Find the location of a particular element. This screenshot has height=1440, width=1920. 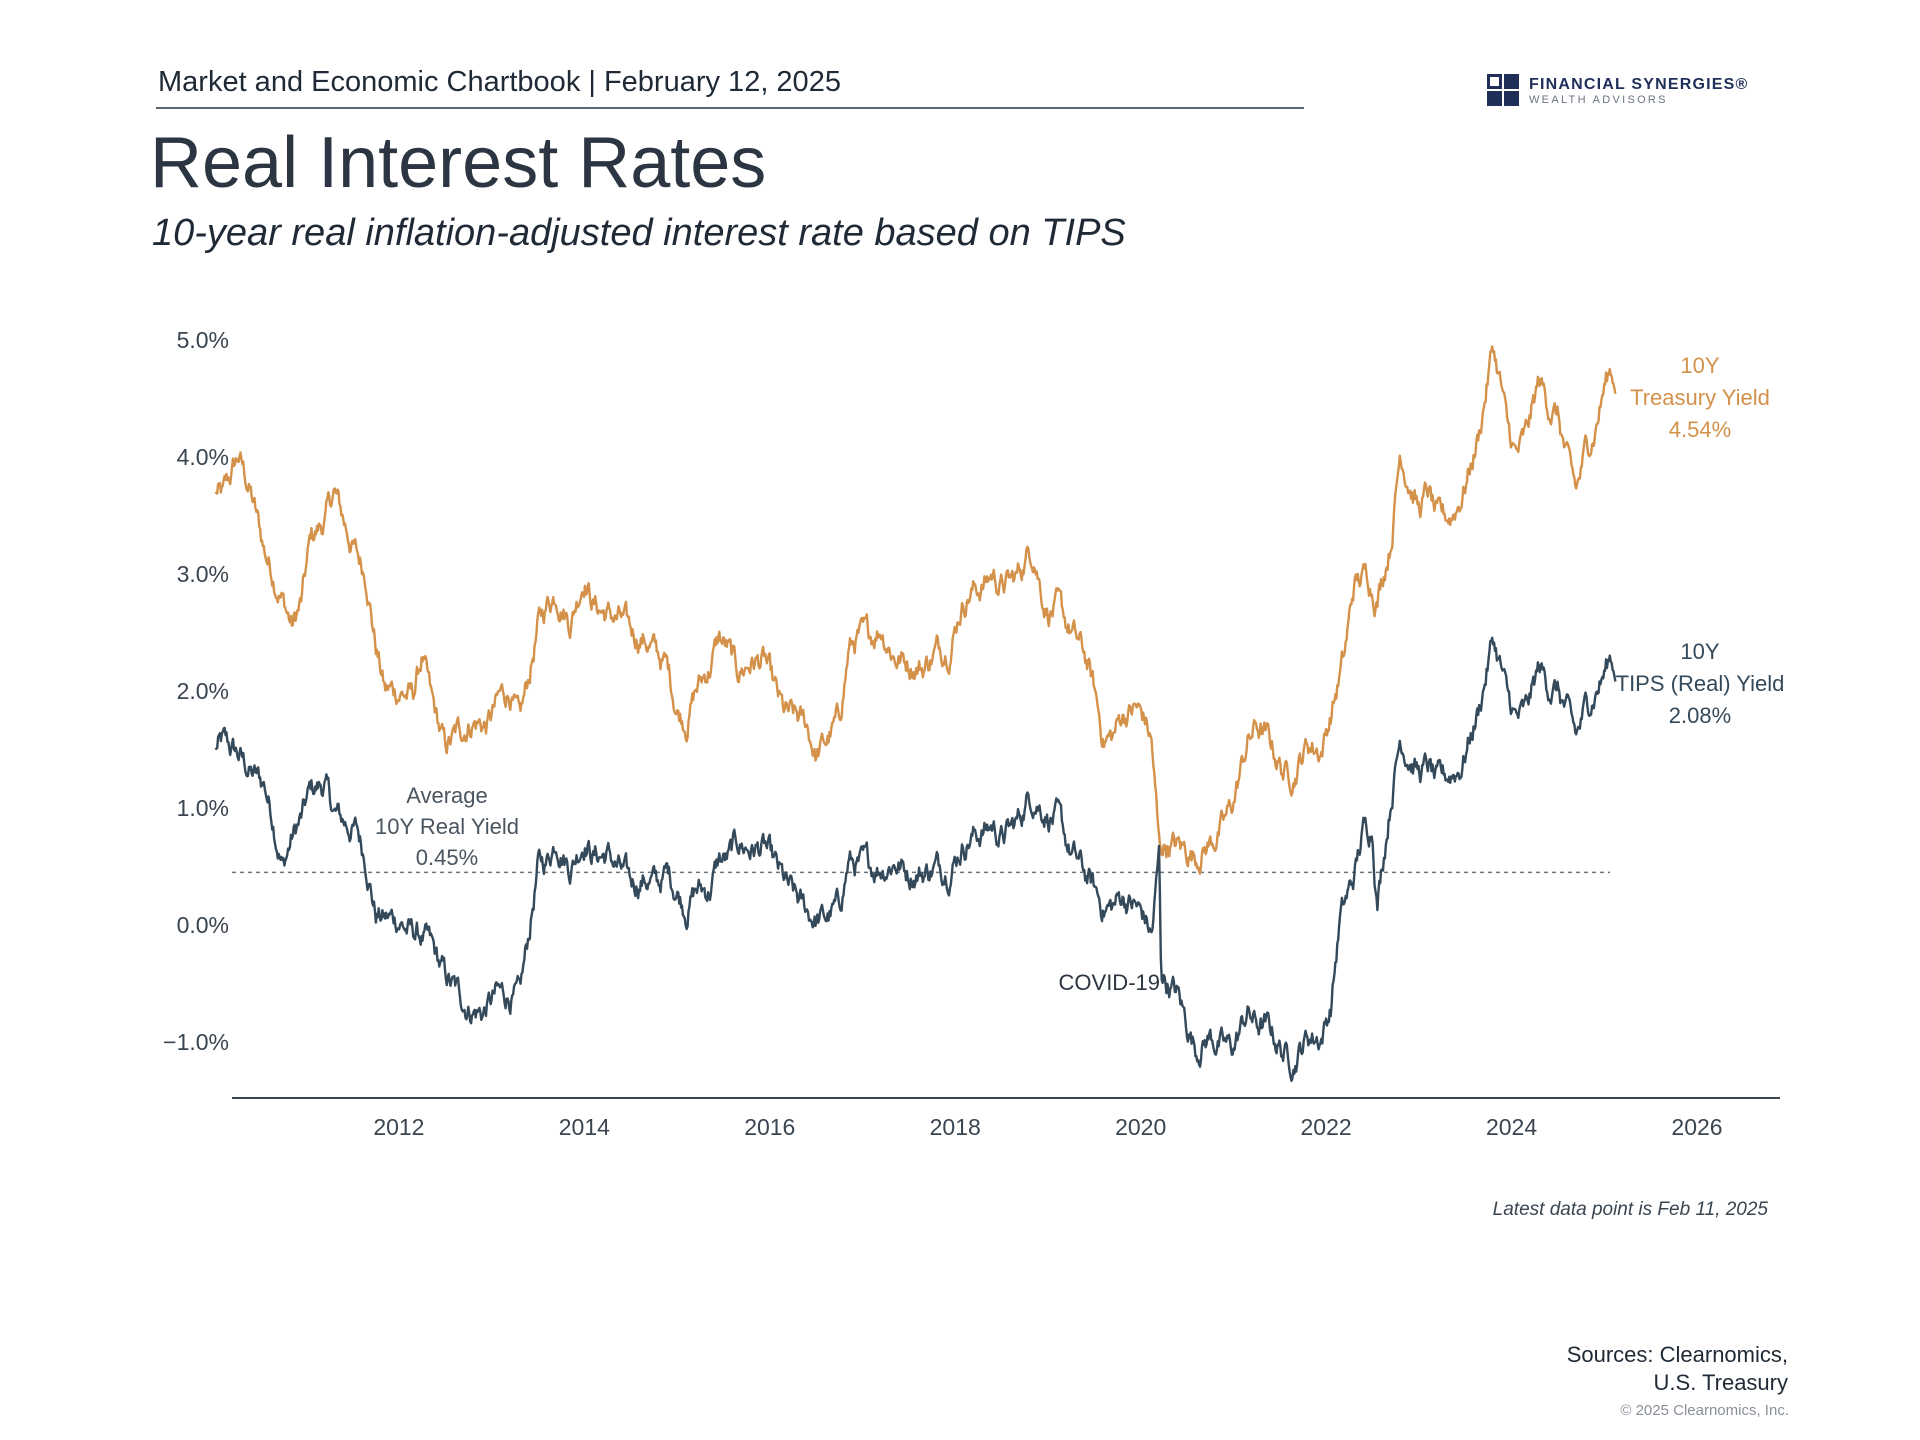

sources-line-1: Sources: Clearnomics, is located at coordinates (1677, 1354).